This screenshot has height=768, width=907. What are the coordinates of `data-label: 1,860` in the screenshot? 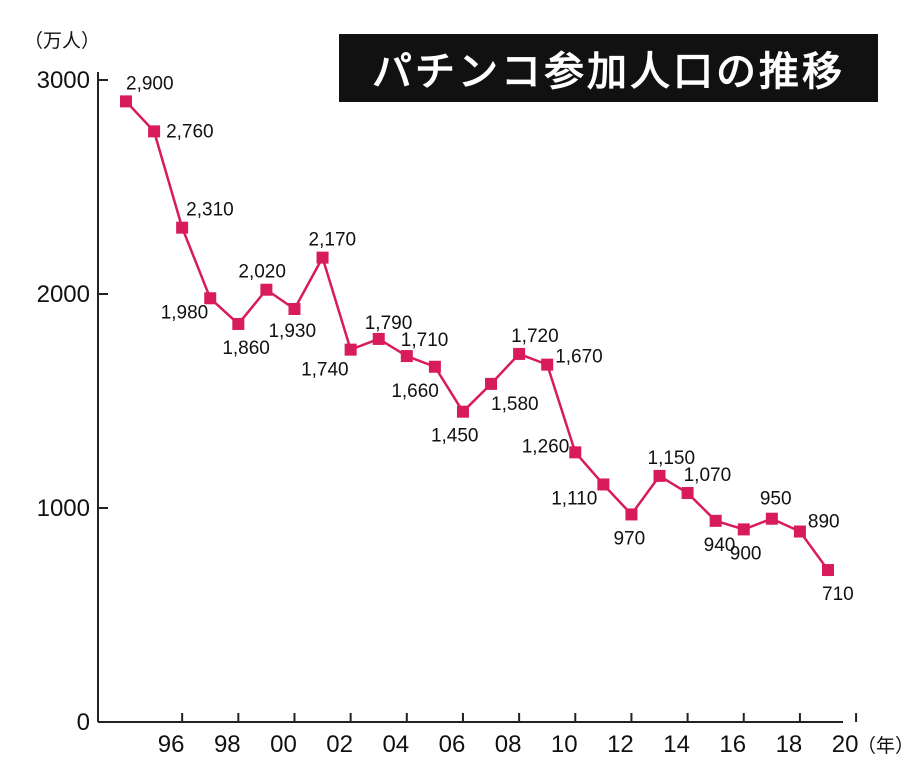 It's located at (246, 348).